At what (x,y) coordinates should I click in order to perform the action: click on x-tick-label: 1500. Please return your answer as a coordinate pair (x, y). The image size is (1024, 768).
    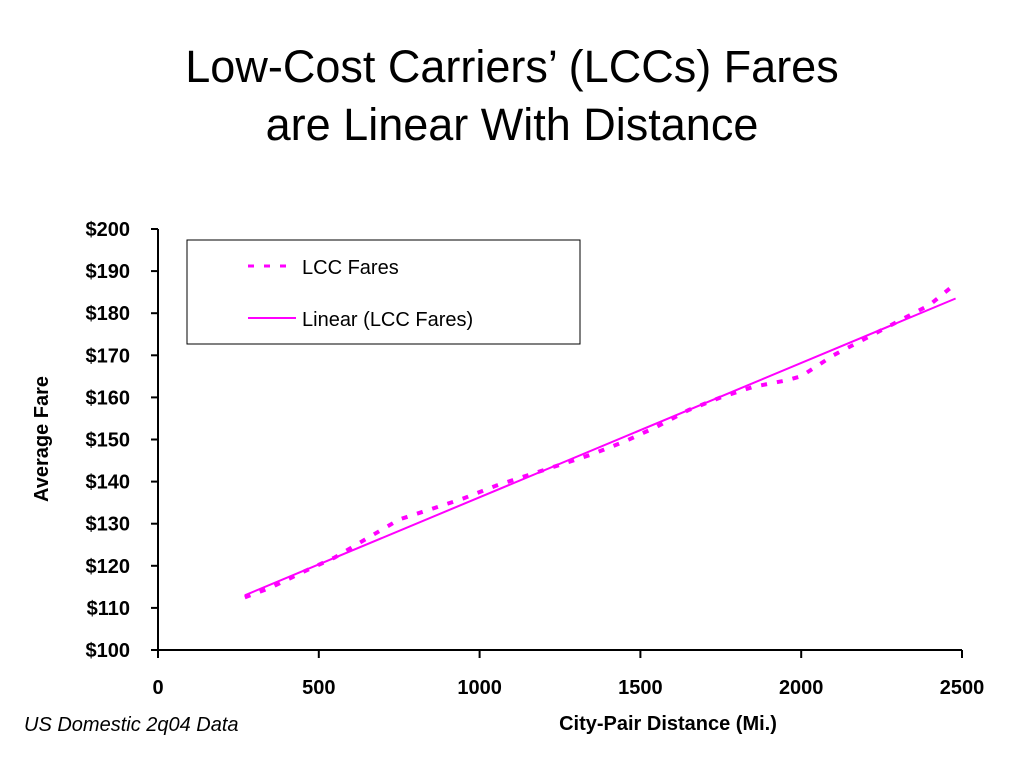
    Looking at the image, I should click on (640, 688).